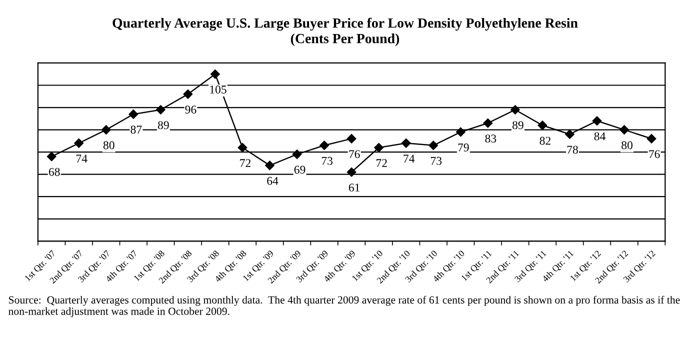 The image size is (690, 346). What do you see at coordinates (300, 170) in the screenshot?
I see `data-label: 69` at bounding box center [300, 170].